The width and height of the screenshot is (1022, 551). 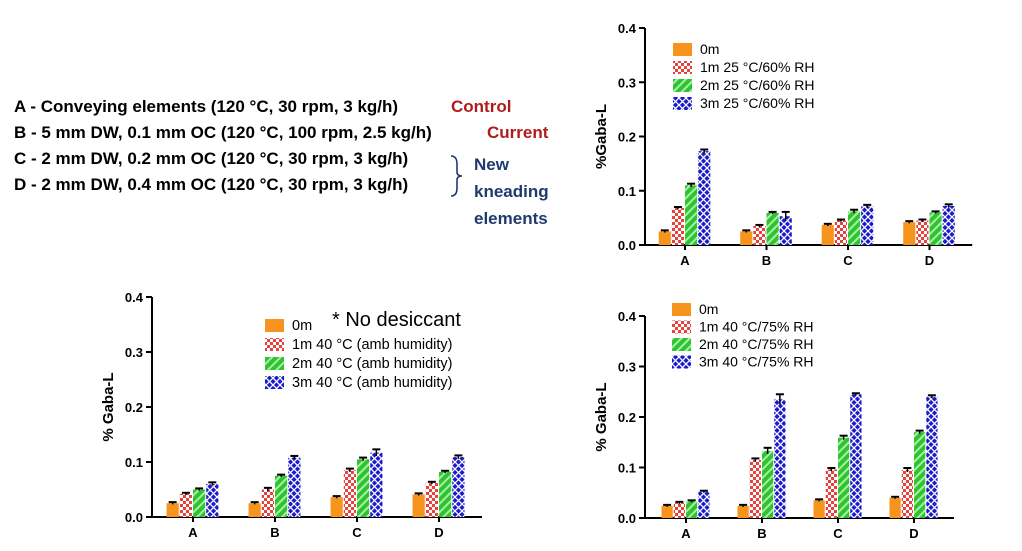 I want to click on legend-label-1: 1m 40 °C (amb humidity), so click(x=372, y=345).